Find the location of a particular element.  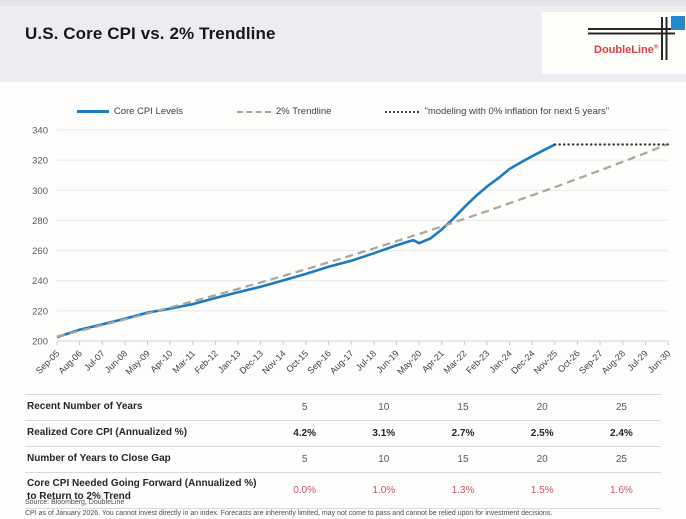

registered-mark: ® is located at coordinates (656, 47).